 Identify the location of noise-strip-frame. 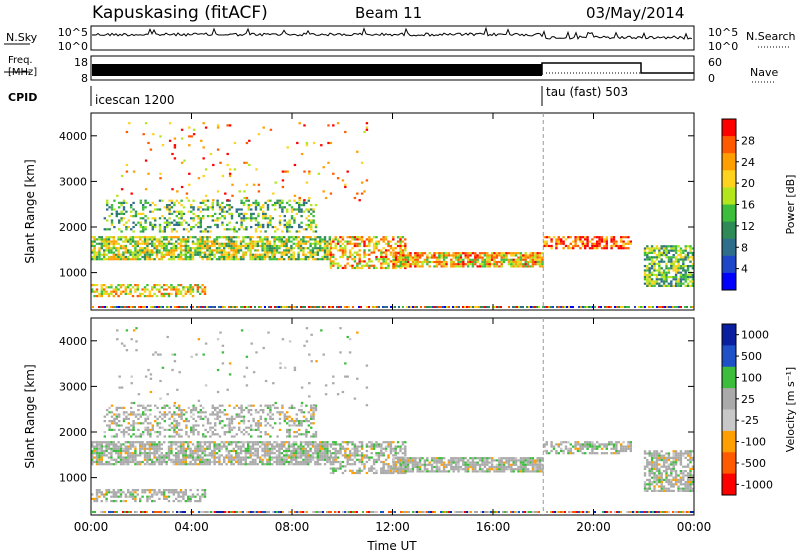
(392, 38).